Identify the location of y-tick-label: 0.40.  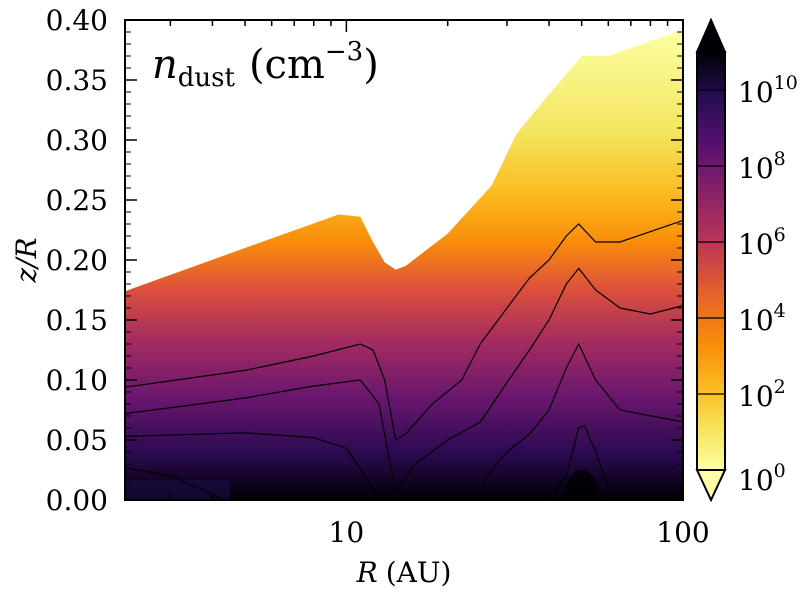
(77, 20).